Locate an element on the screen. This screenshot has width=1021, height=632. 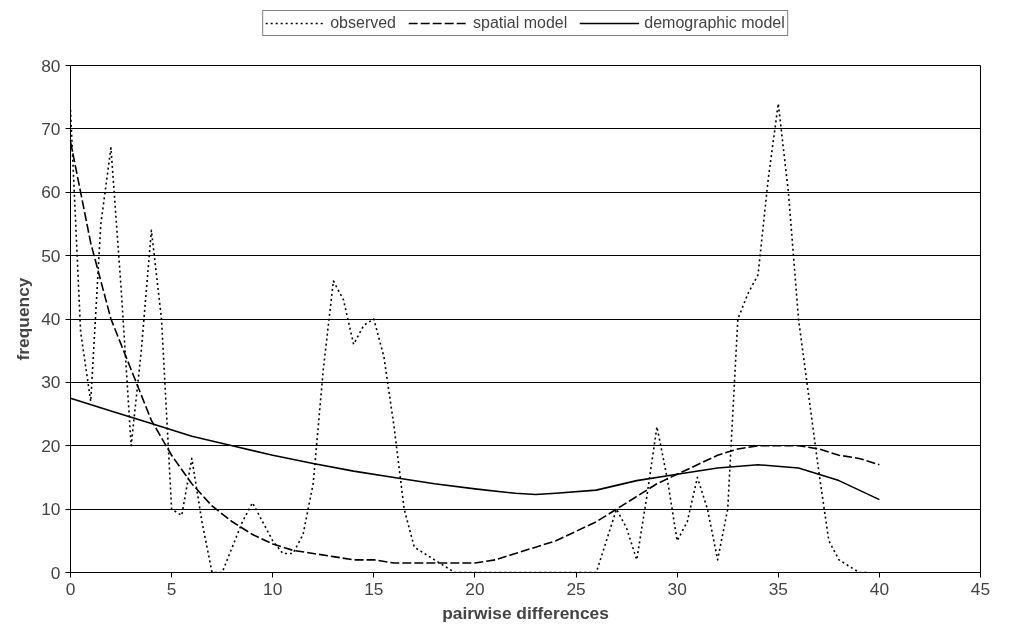
y-axis-title: frequency is located at coordinates (23, 319).